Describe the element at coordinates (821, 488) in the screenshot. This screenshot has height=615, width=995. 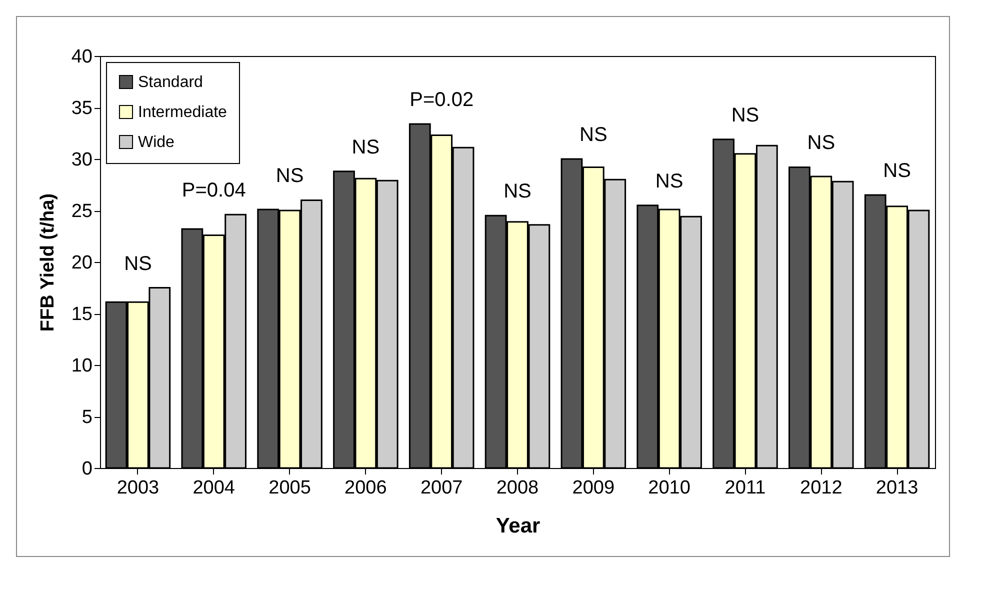
I see `x-tick-label: 2012` at that location.